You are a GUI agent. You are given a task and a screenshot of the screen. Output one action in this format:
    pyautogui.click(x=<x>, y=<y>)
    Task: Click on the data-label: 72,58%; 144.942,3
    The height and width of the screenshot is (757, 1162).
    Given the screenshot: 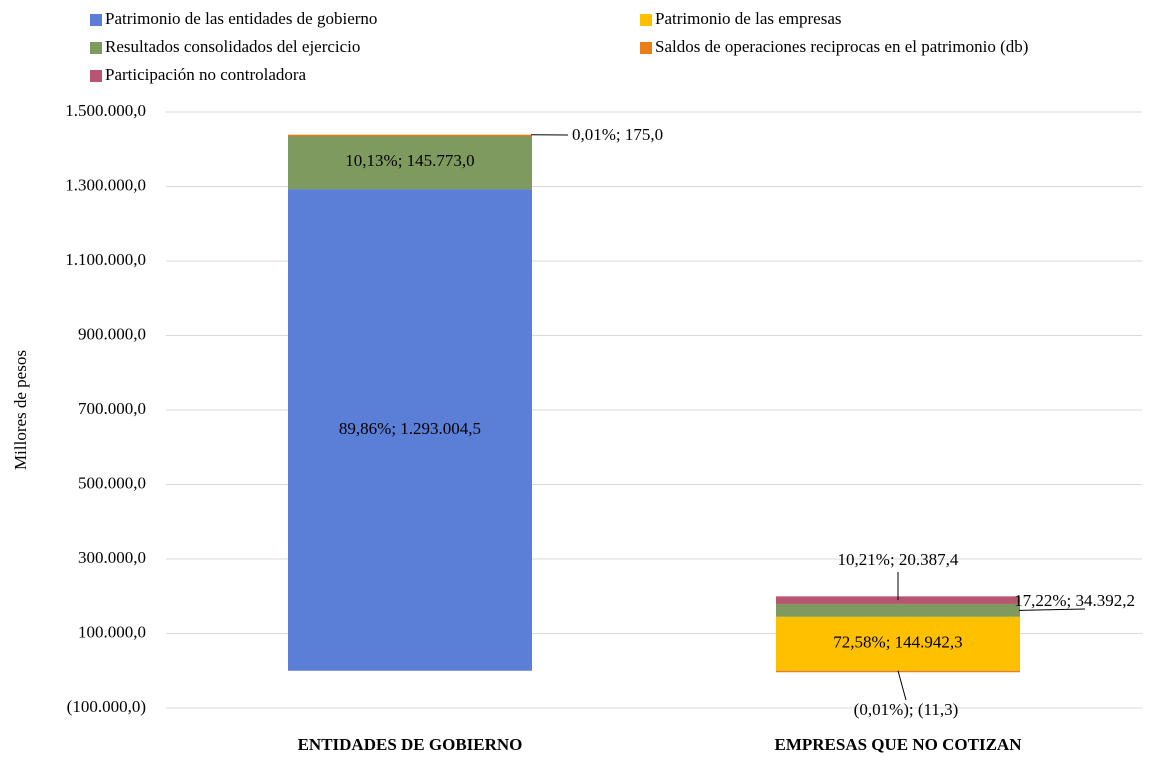 What is the action you would take?
    pyautogui.click(x=897, y=642)
    